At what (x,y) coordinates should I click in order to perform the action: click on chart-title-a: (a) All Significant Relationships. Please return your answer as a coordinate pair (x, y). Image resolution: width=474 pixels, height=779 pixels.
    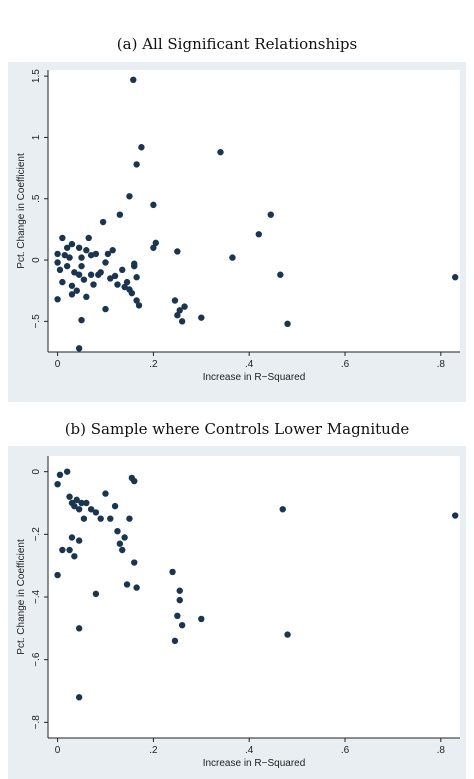
    Looking at the image, I should click on (237, 44).